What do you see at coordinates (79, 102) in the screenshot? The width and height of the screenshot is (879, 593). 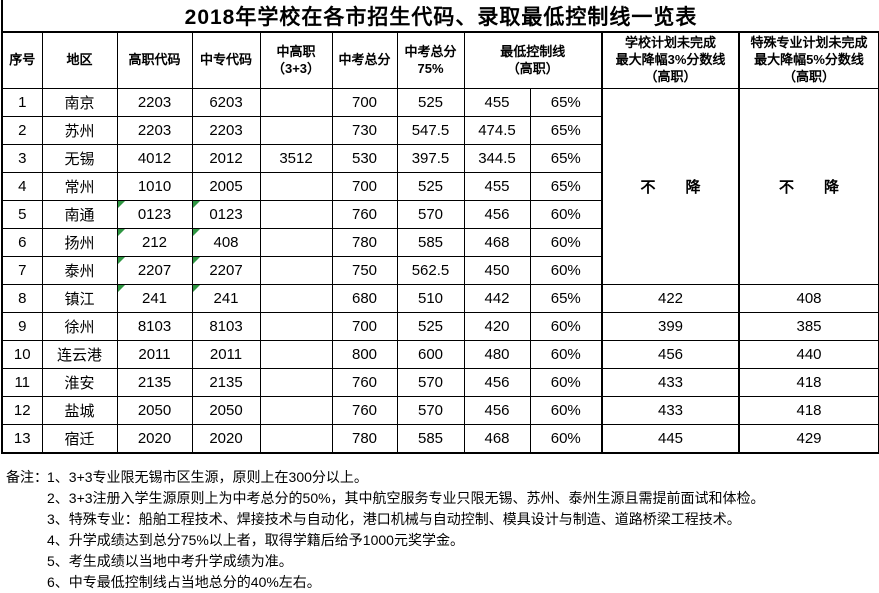 I see `cell-region: 南京` at bounding box center [79, 102].